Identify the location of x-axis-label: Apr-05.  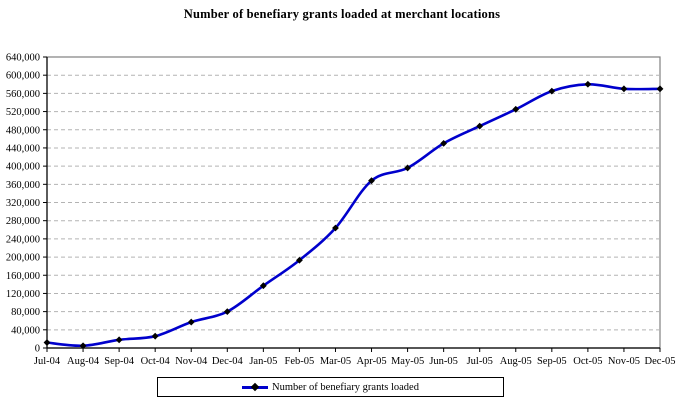
(371, 361).